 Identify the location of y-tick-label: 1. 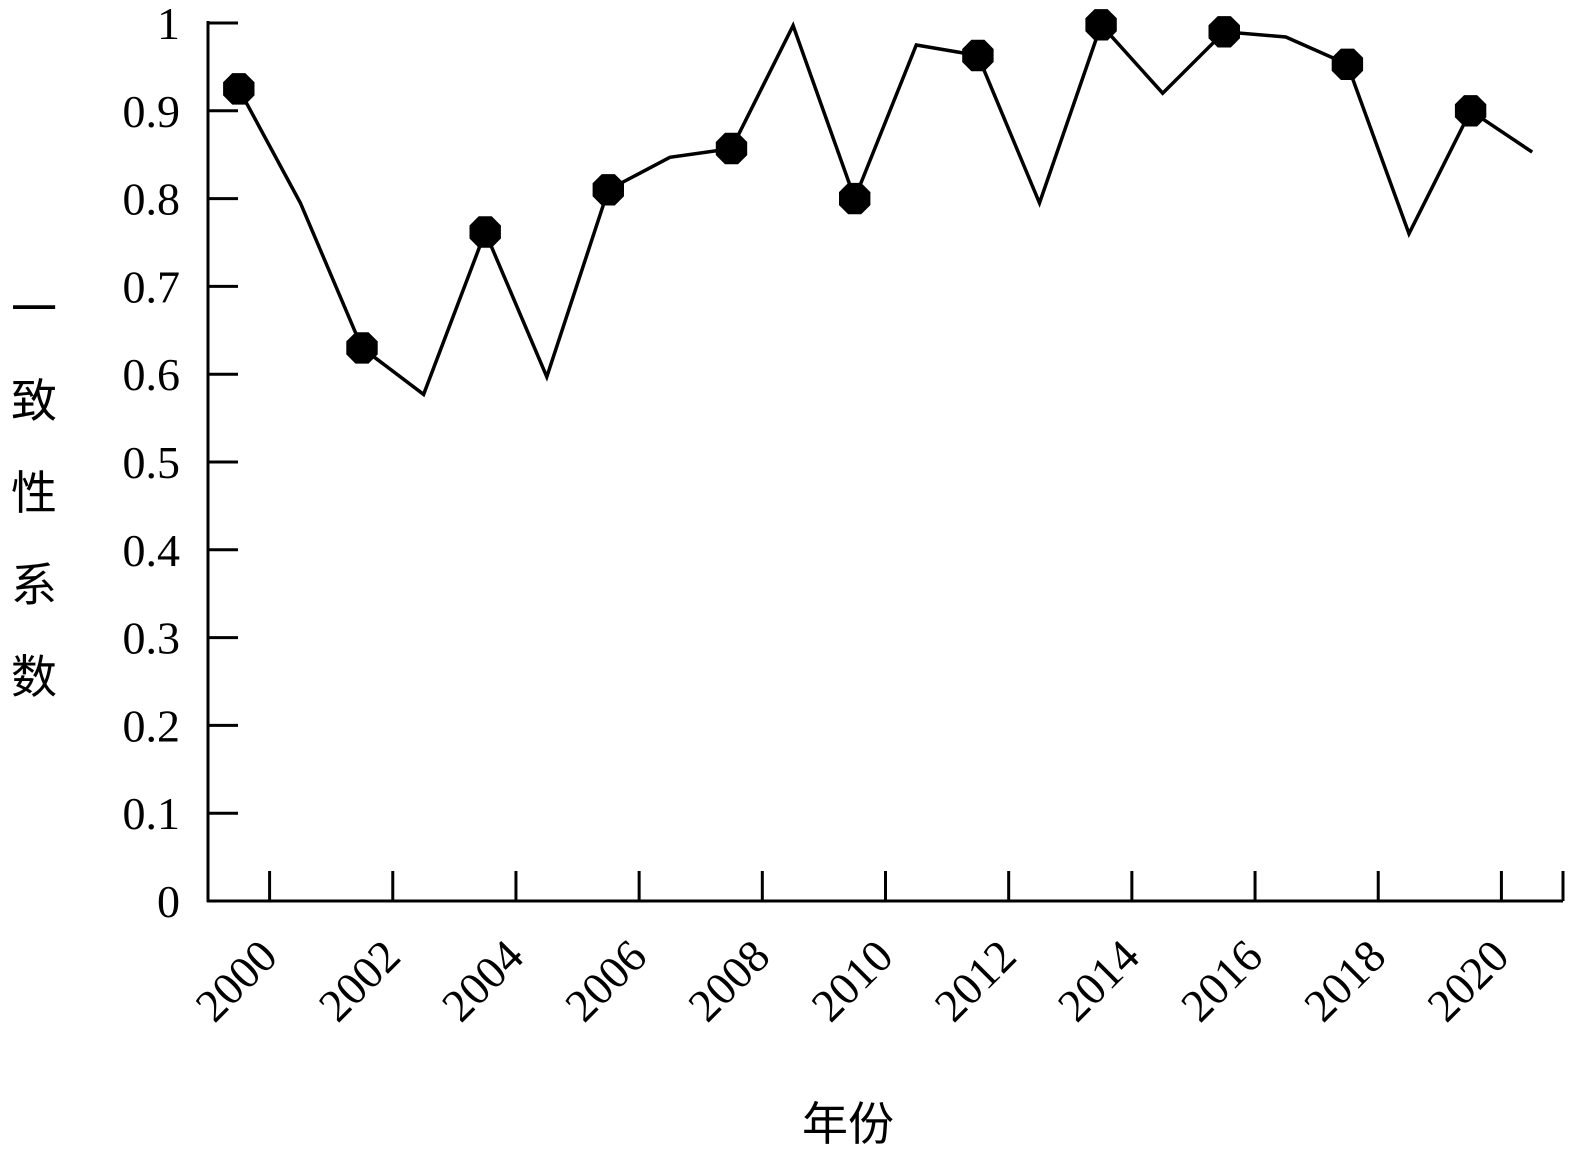
(168, 24).